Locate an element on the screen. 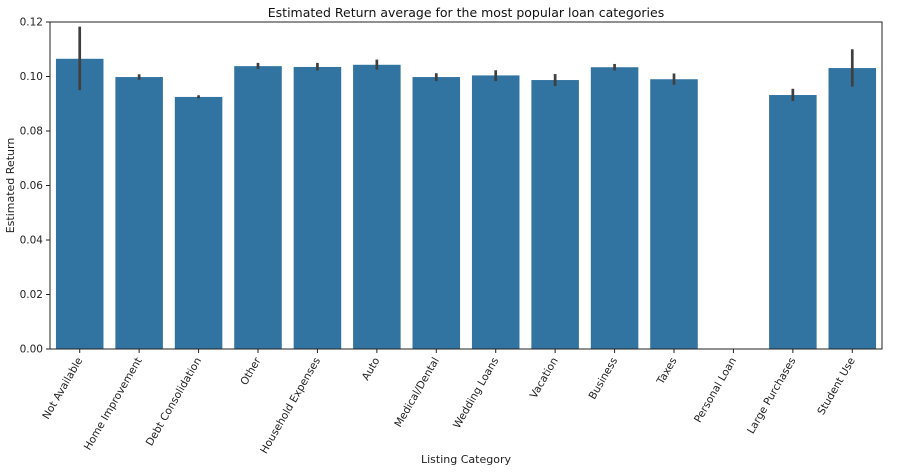 This screenshot has width=898, height=472. x-tick-label: Wedding Loans is located at coordinates (476, 393).